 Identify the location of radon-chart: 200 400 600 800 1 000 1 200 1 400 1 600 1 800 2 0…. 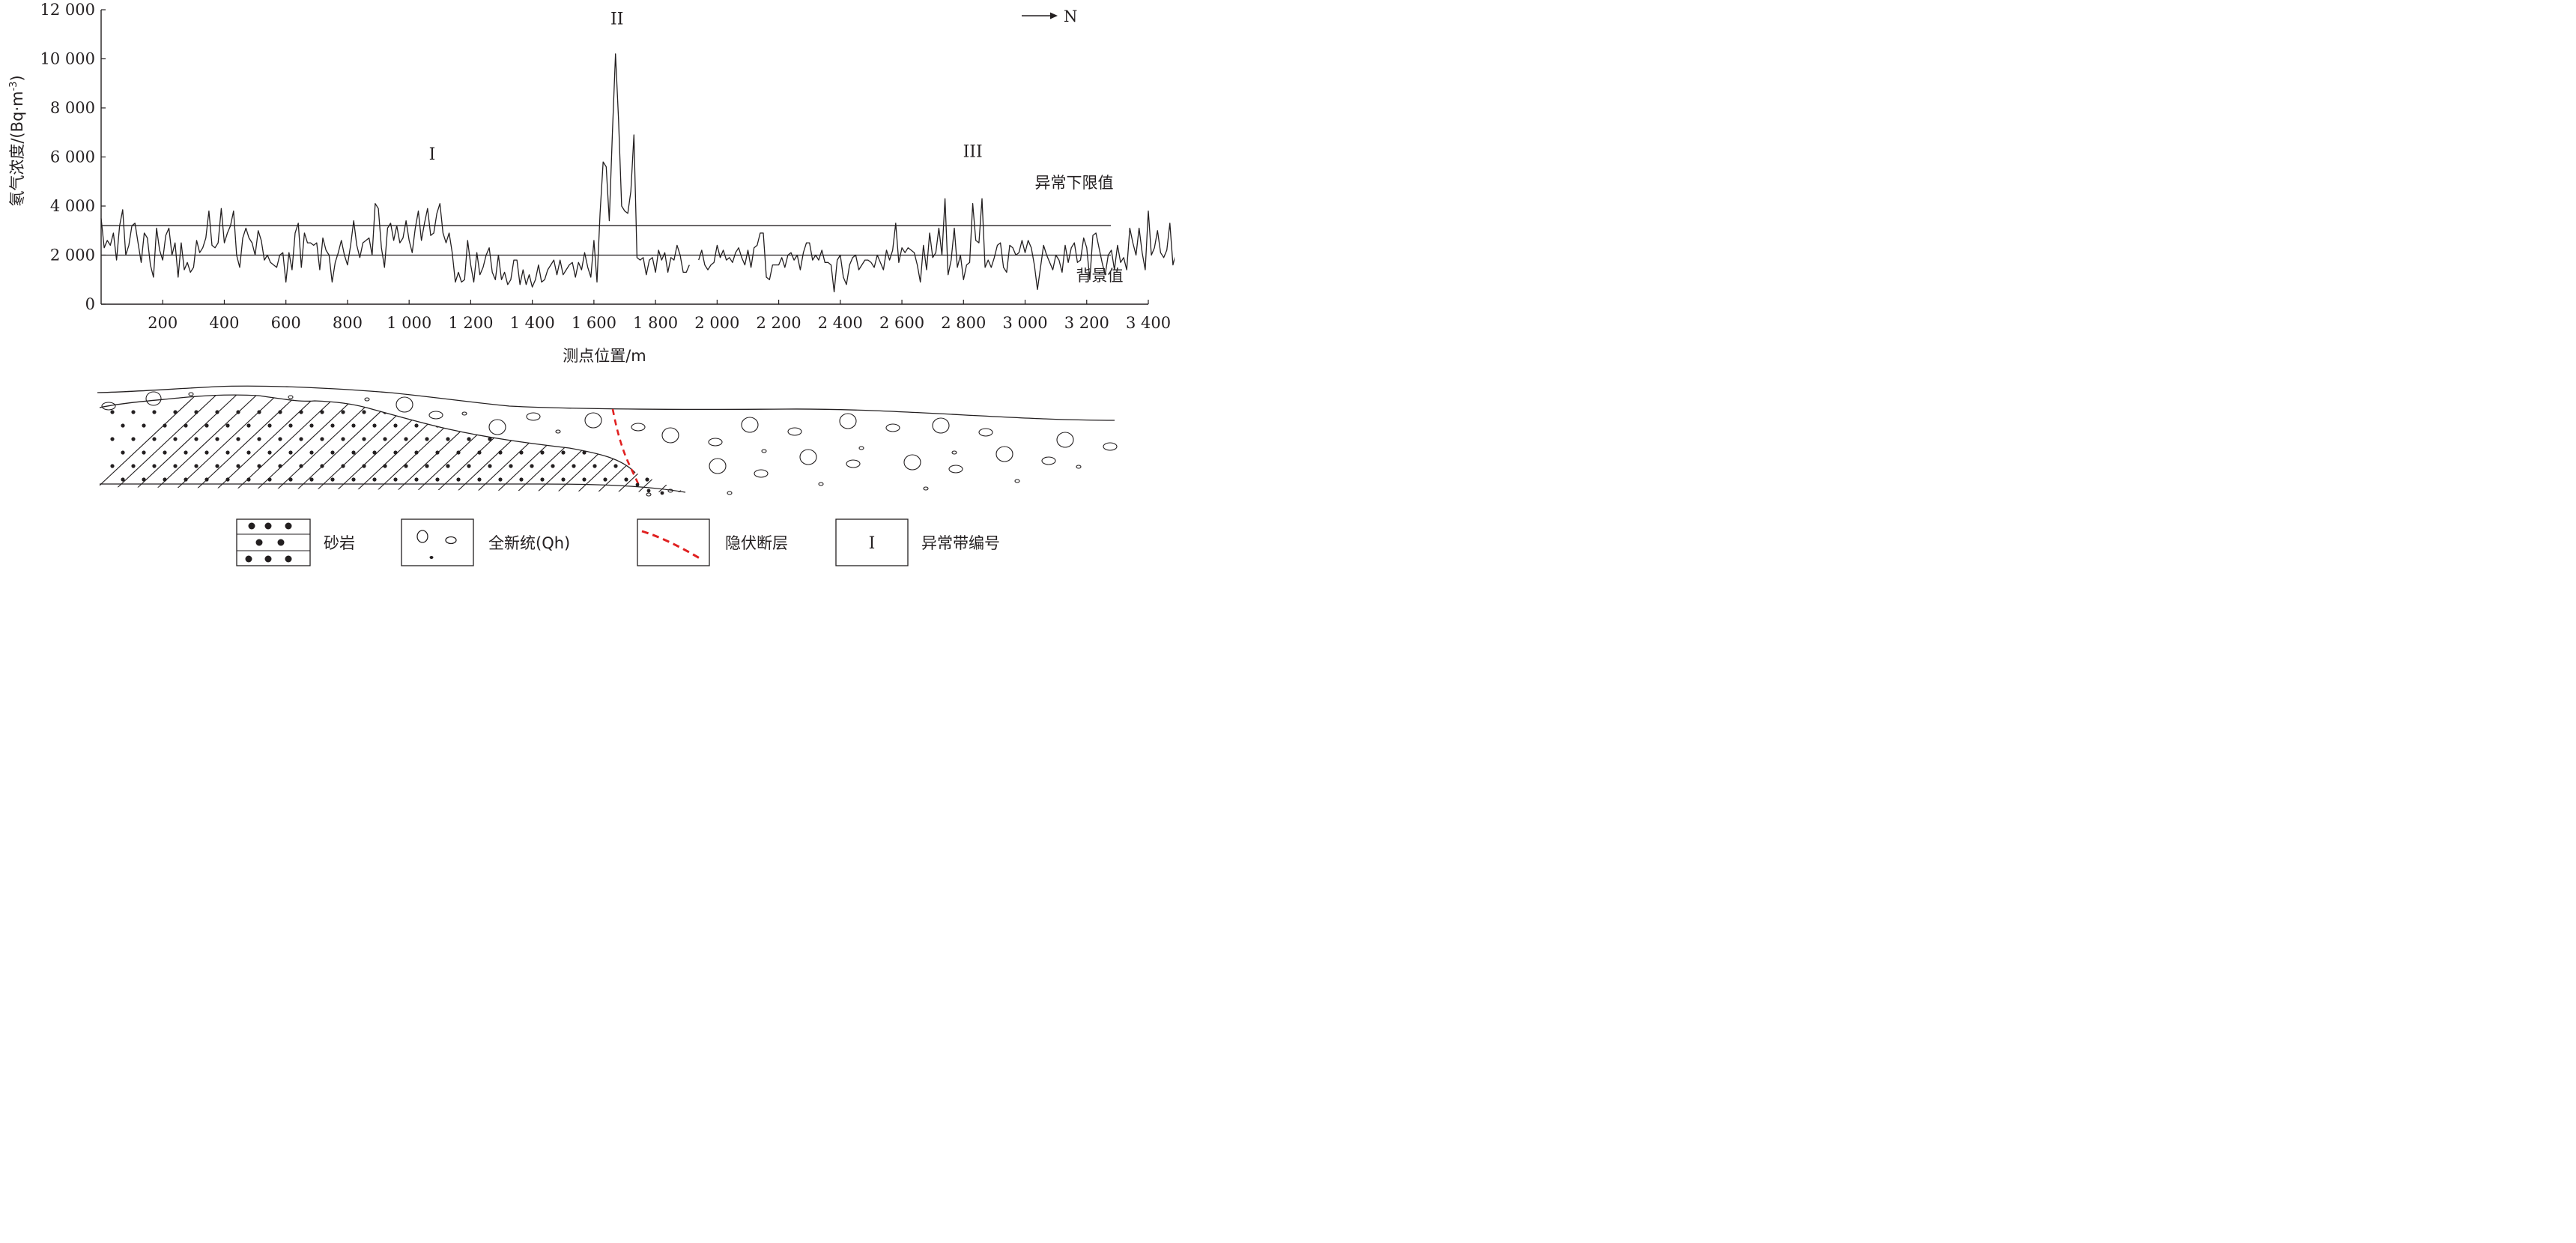
(591, 183).